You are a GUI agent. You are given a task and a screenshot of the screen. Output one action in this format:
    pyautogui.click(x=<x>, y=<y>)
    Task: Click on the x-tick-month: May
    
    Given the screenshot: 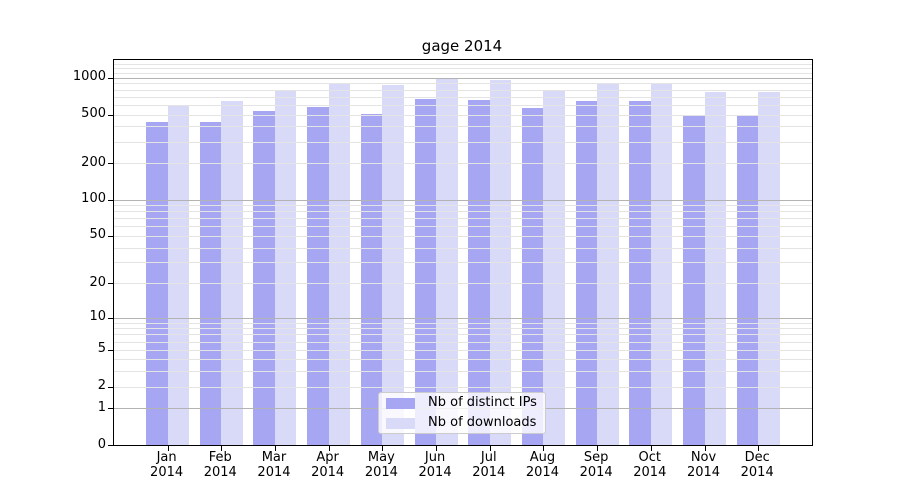 What is the action you would take?
    pyautogui.click(x=381, y=457)
    